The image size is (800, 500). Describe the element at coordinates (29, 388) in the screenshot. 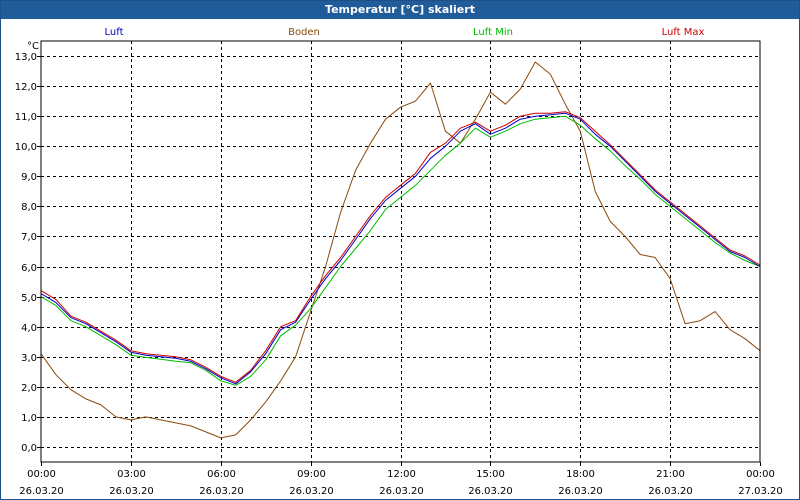

I see `y-tick-label: 2,0` at that location.